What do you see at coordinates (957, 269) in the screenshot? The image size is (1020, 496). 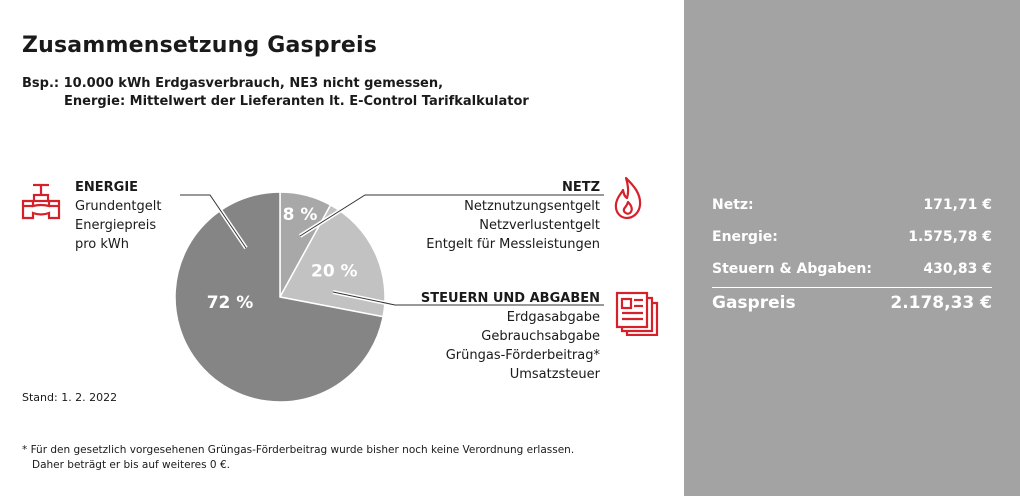 I see `summary-value: 430,83 €` at bounding box center [957, 269].